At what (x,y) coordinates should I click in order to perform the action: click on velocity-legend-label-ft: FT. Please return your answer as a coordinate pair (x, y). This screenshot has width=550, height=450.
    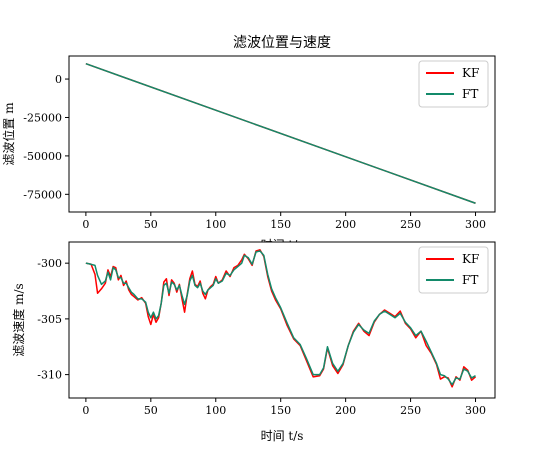
    Looking at the image, I should click on (470, 280).